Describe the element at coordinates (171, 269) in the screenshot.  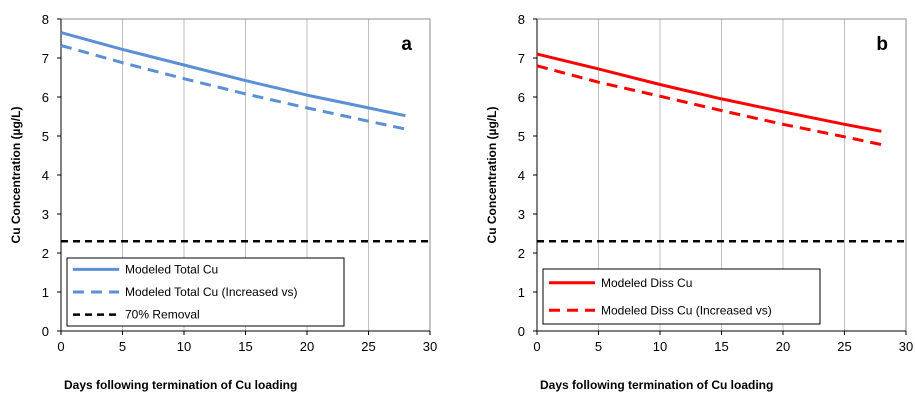
I see `legend-label: Modeled Total Cu` at that location.